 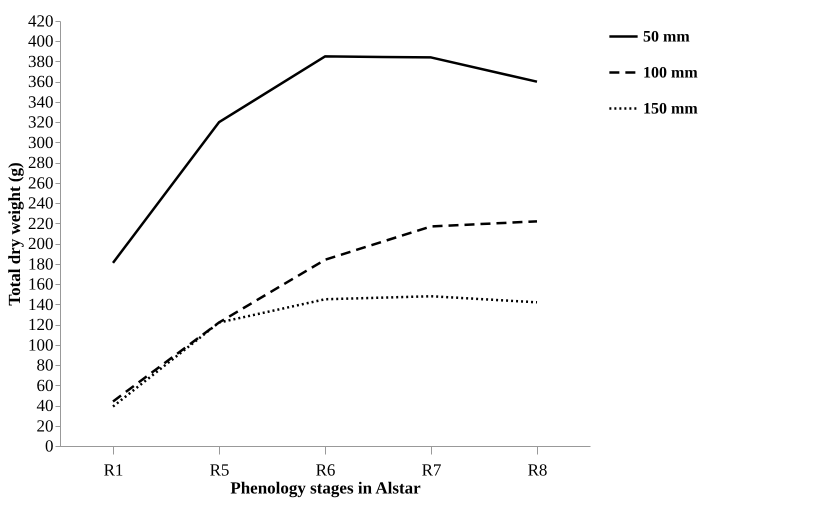 What do you see at coordinates (45, 406) in the screenshot?
I see `y-tick-label: 40` at bounding box center [45, 406].